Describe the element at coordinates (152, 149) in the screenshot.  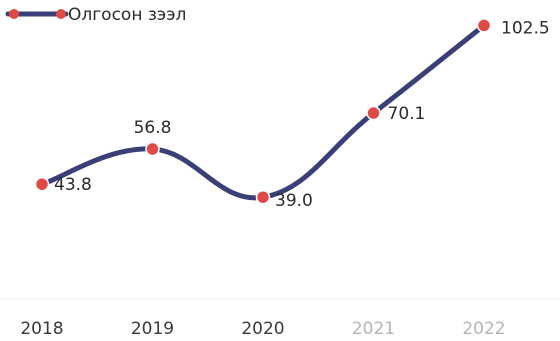
I see `data-point-2019` at that location.